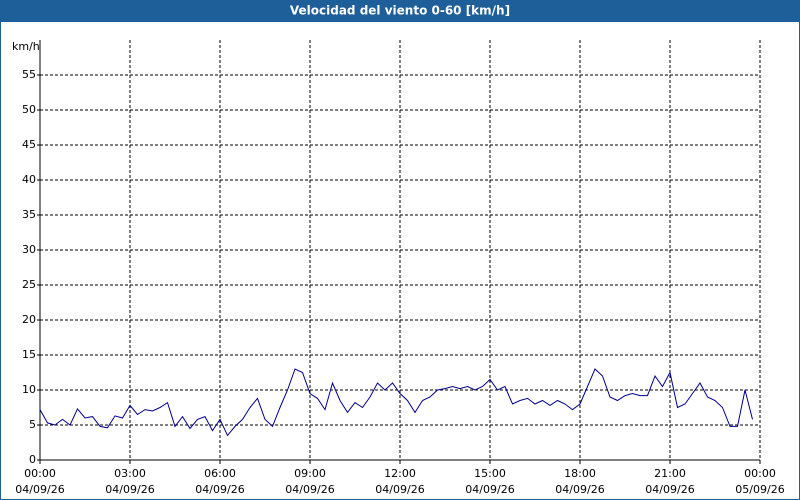 This screenshot has width=800, height=500. Describe the element at coordinates (490, 473) in the screenshot. I see `x-tick-label: 15:00` at that location.